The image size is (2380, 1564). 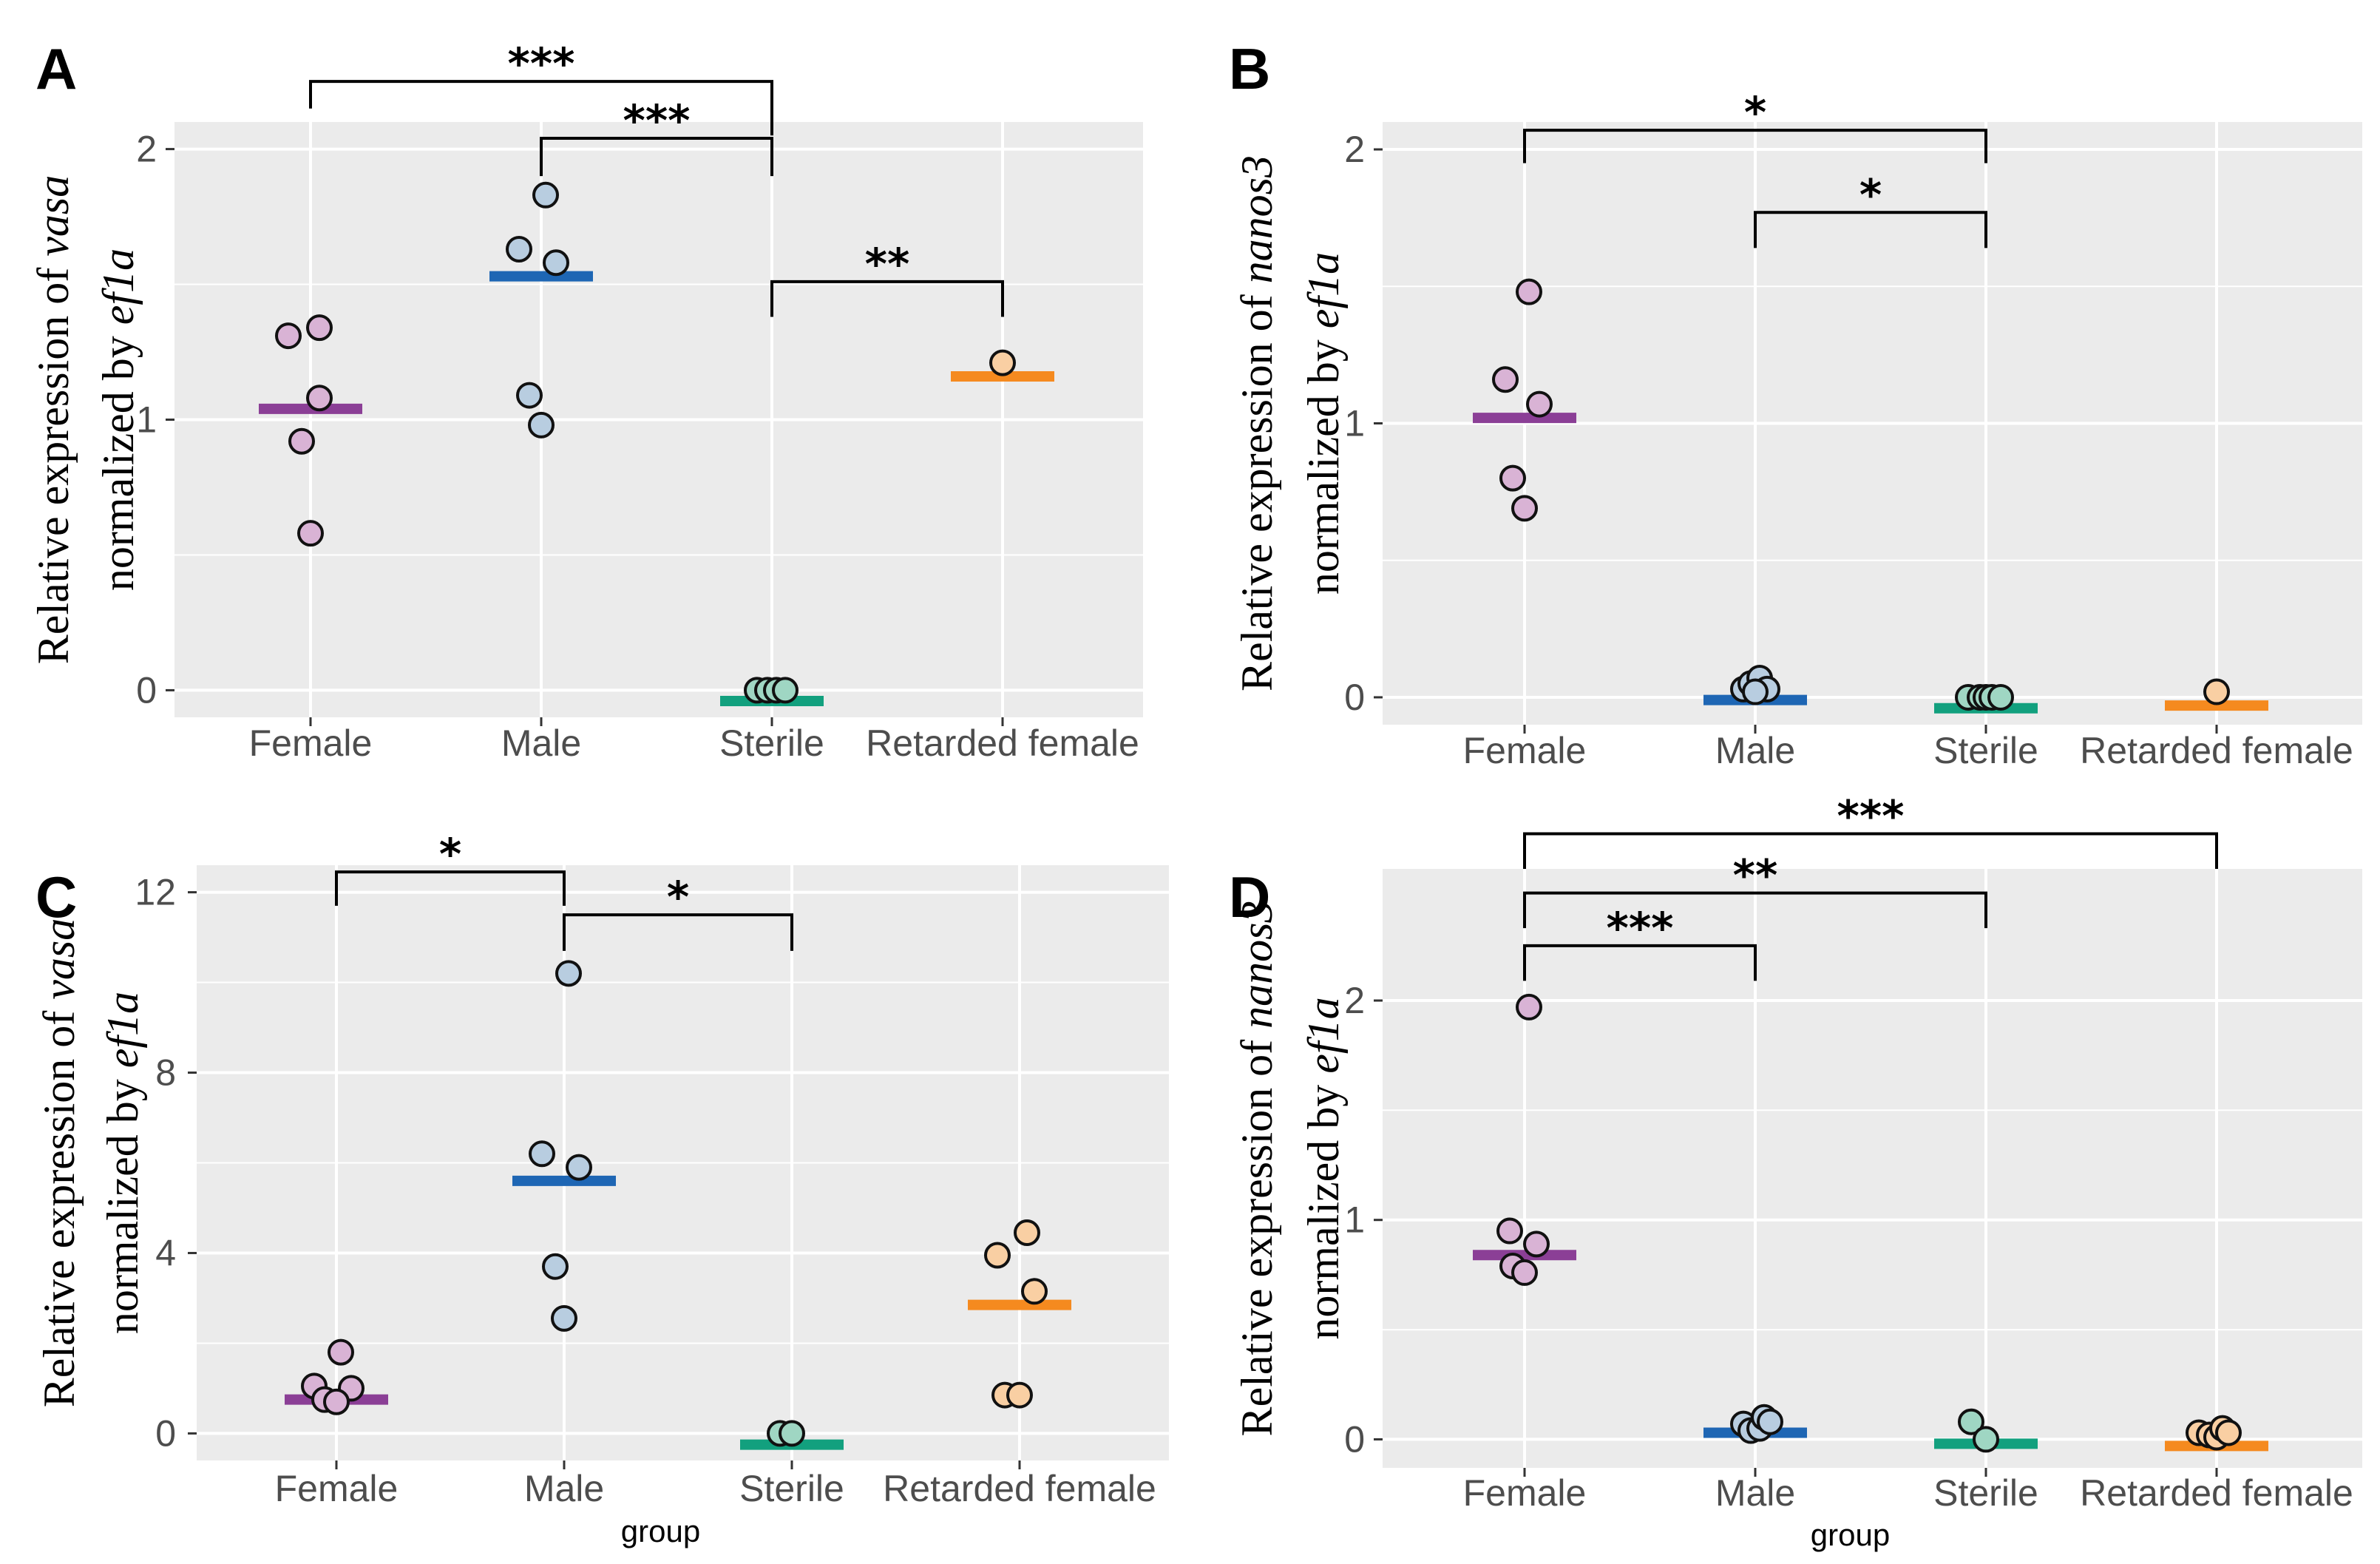 What do you see at coordinates (1756, 691) in the screenshot?
I see `panel-b-point-male` at bounding box center [1756, 691].